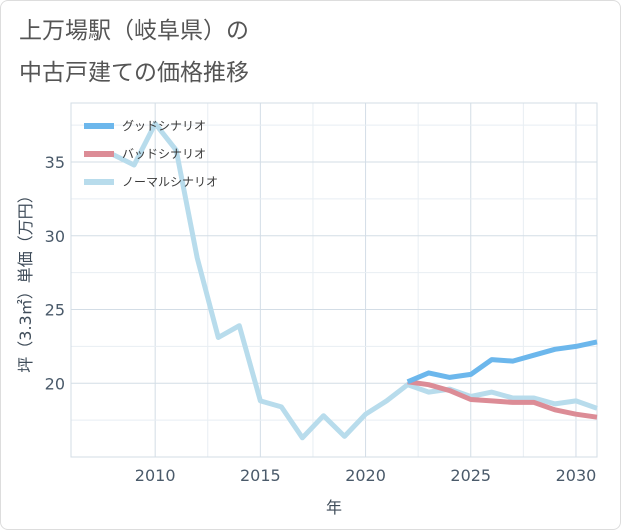 The height and width of the screenshot is (530, 621). I want to click on y-tick-label: 25, so click(55, 310).